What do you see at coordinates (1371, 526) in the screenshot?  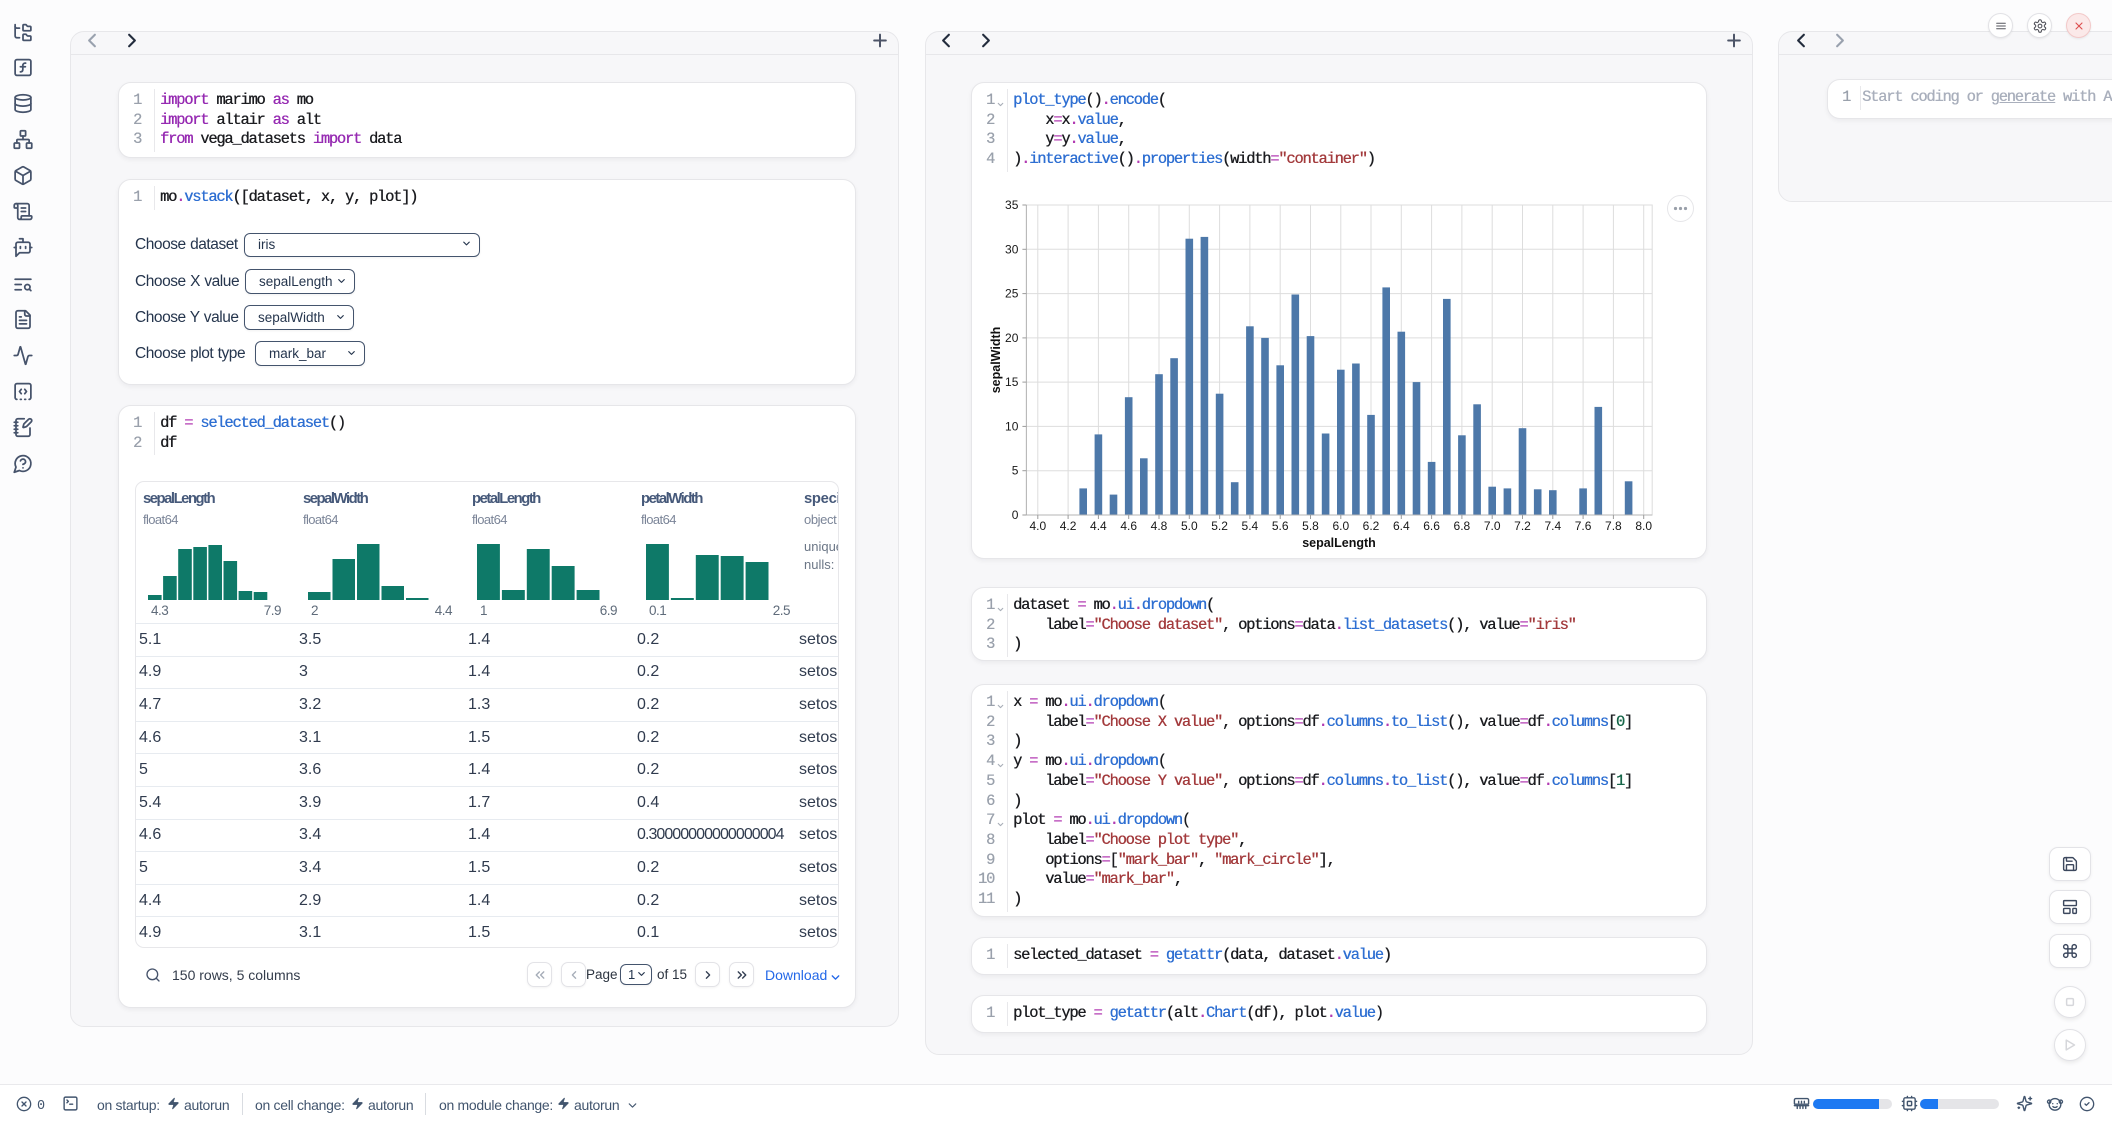 I see `svg-text: 6.2` at bounding box center [1371, 526].